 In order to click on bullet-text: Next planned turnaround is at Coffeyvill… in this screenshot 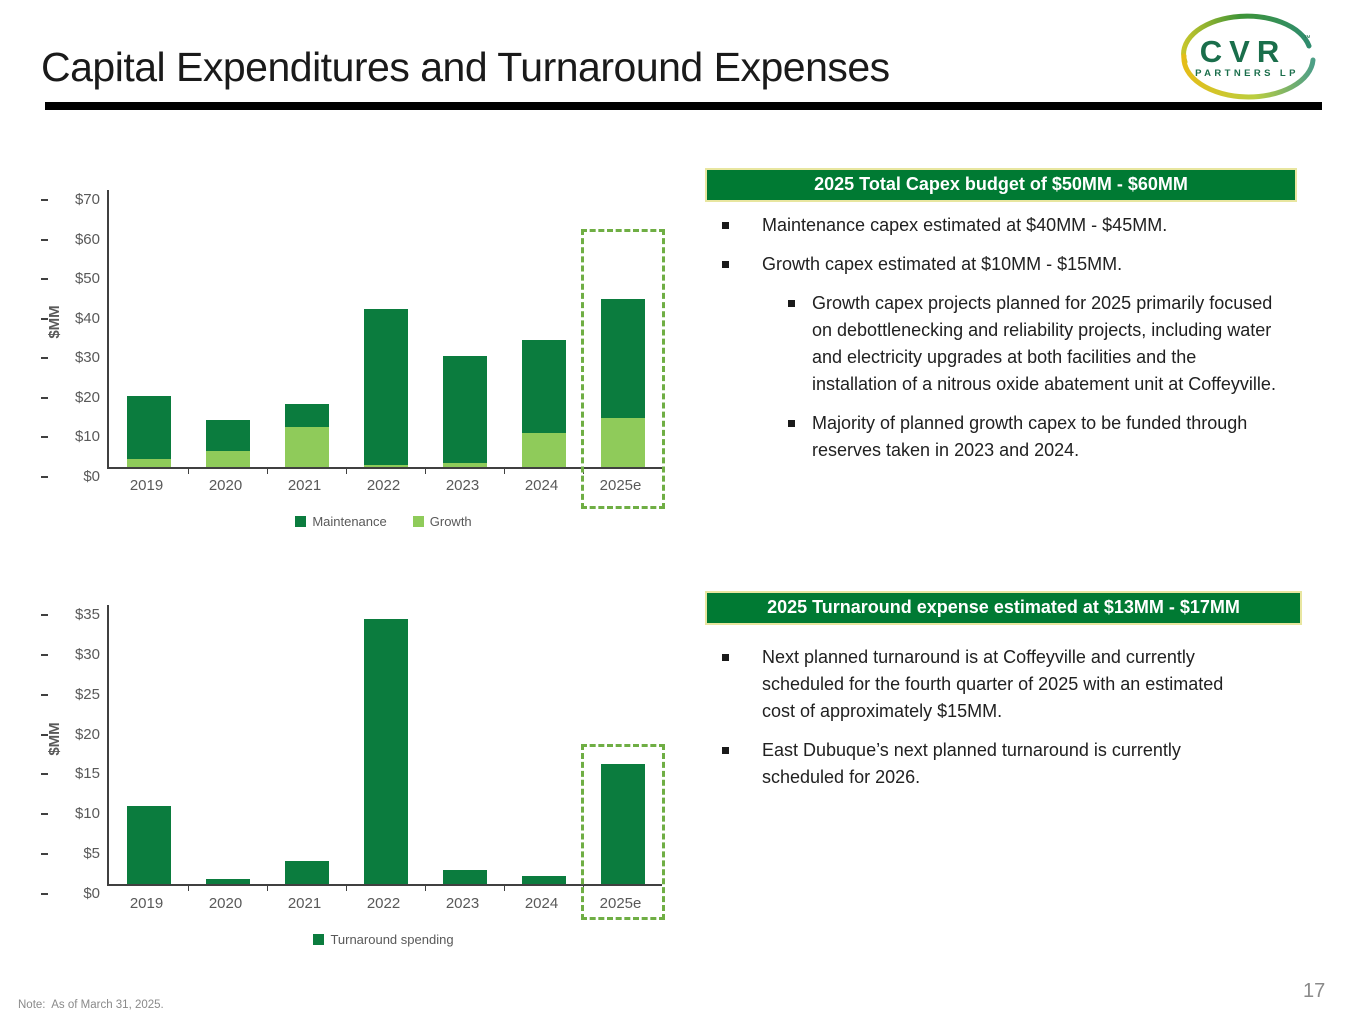, I will do `click(993, 684)`.